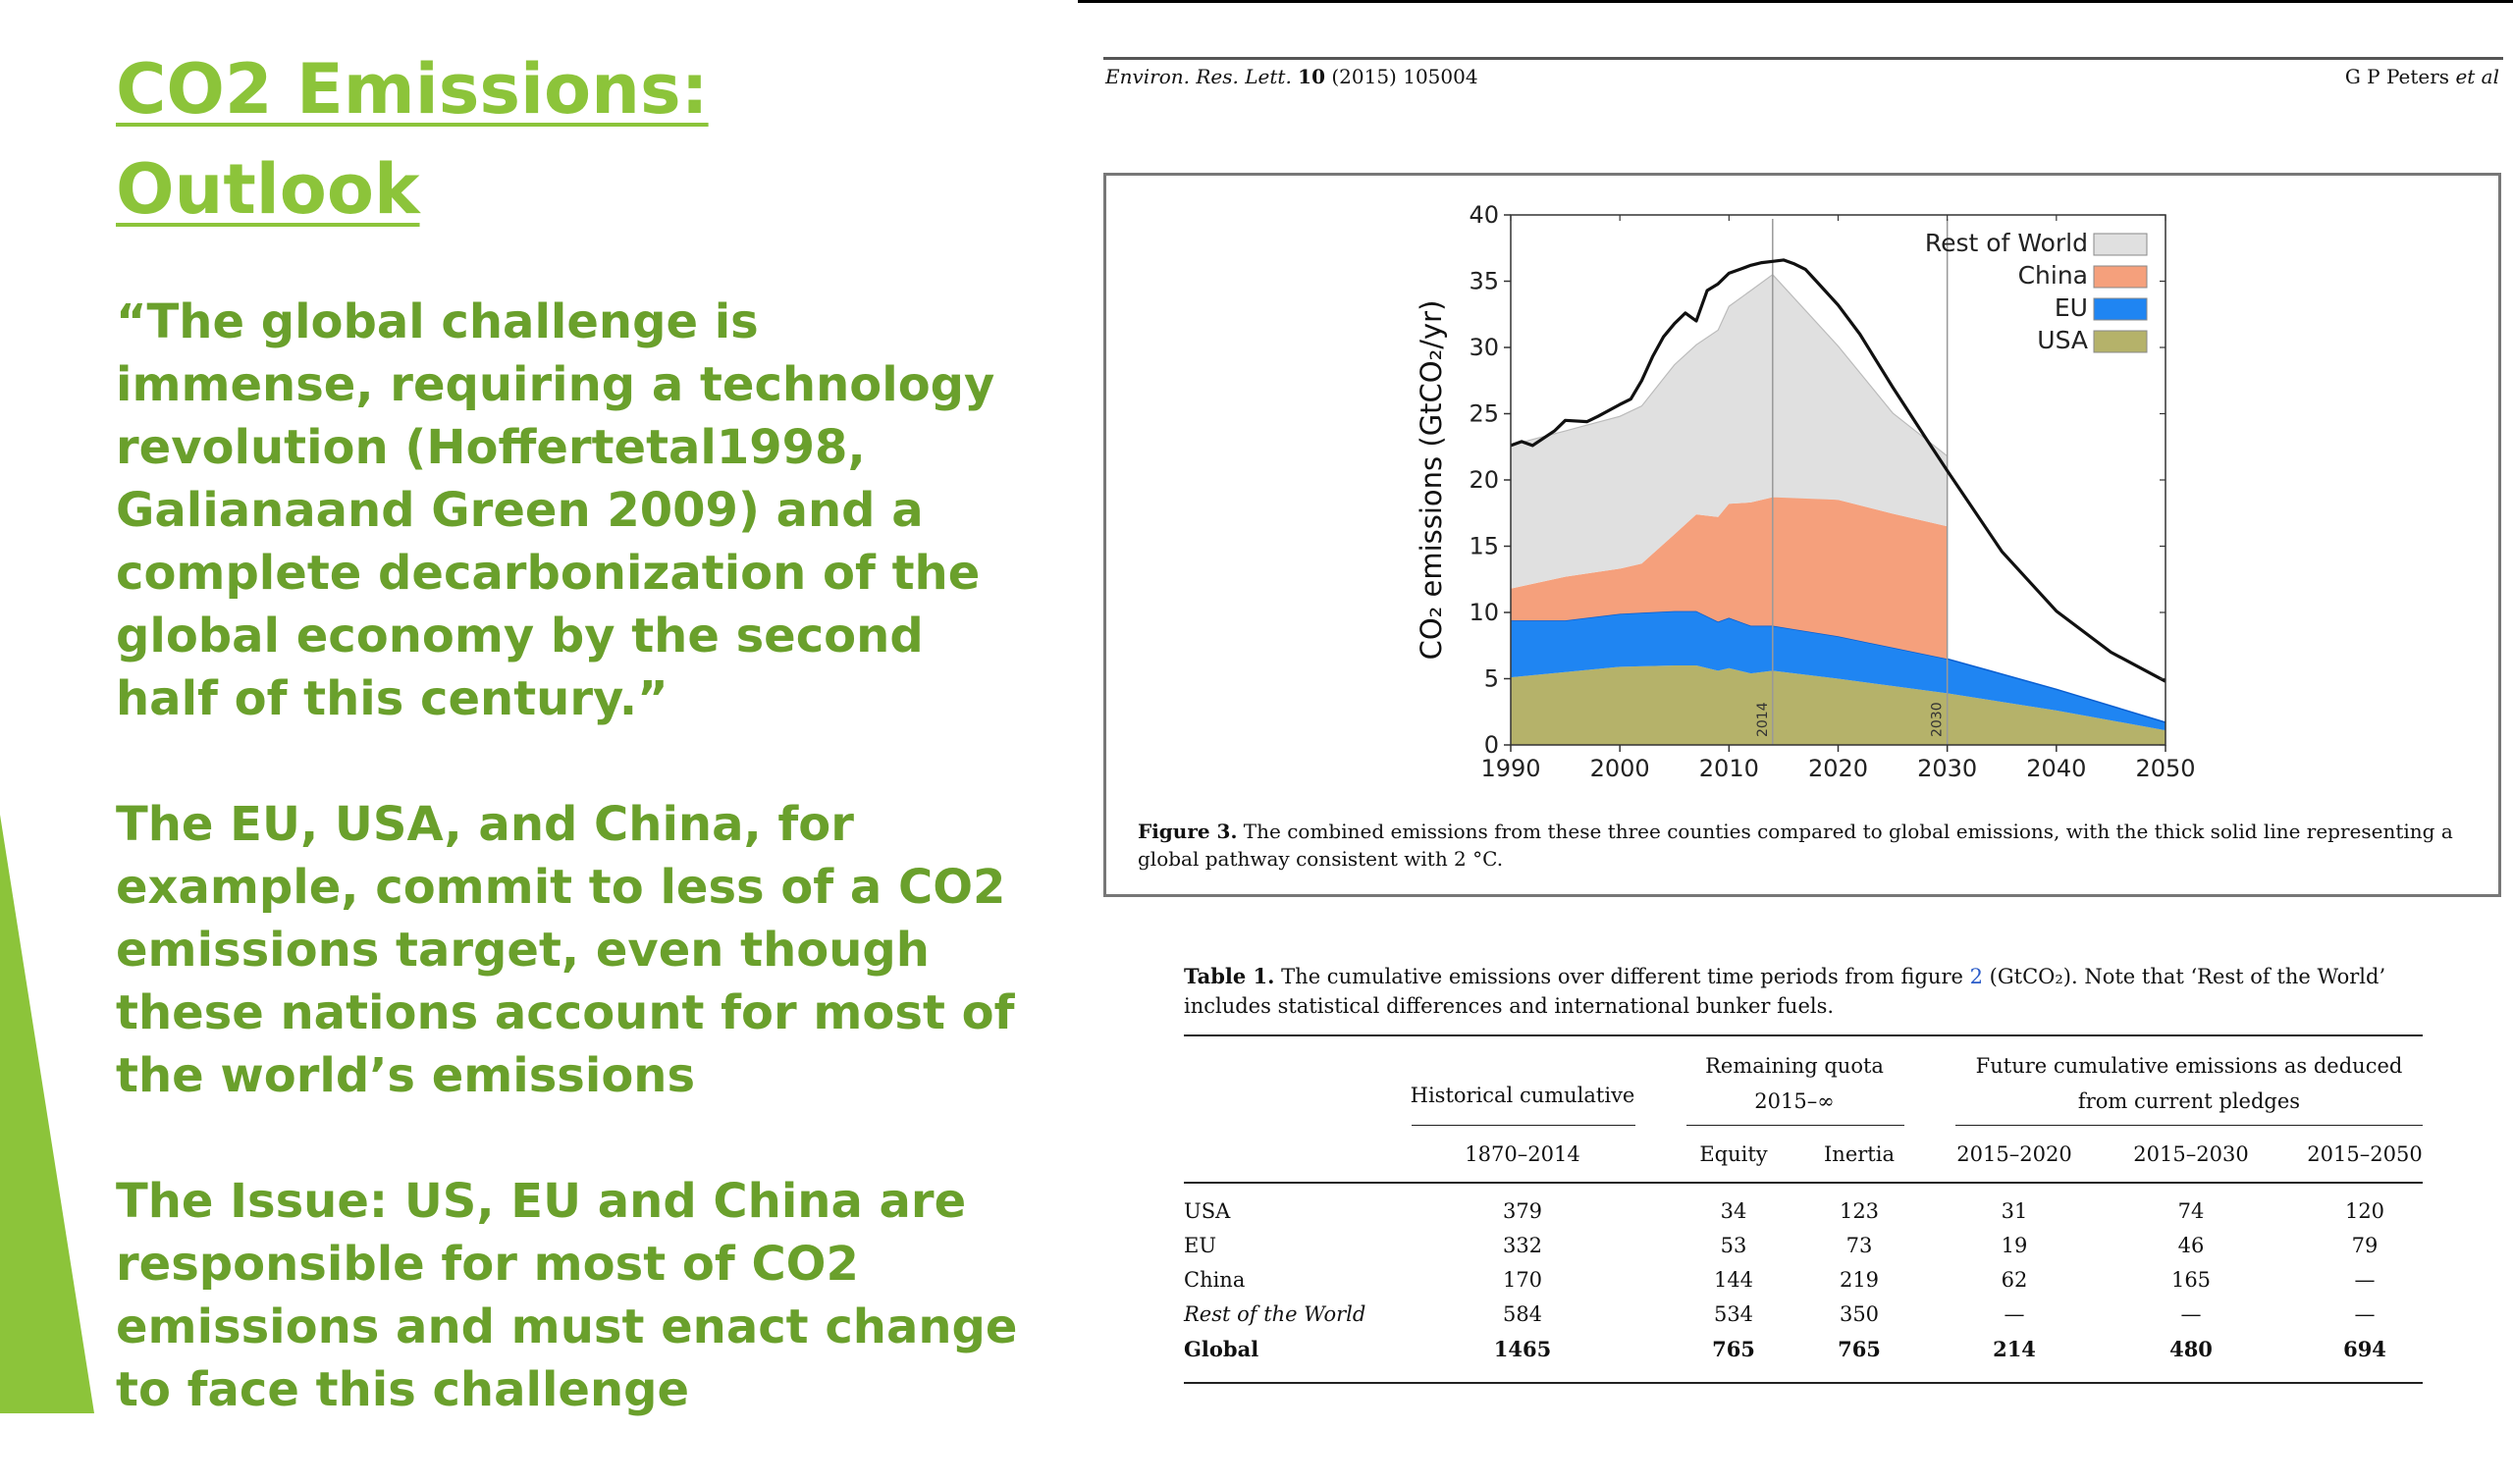 The width and height of the screenshot is (2513, 1484). What do you see at coordinates (2015, 1245) in the screenshot?
I see `table-cell: 19` at bounding box center [2015, 1245].